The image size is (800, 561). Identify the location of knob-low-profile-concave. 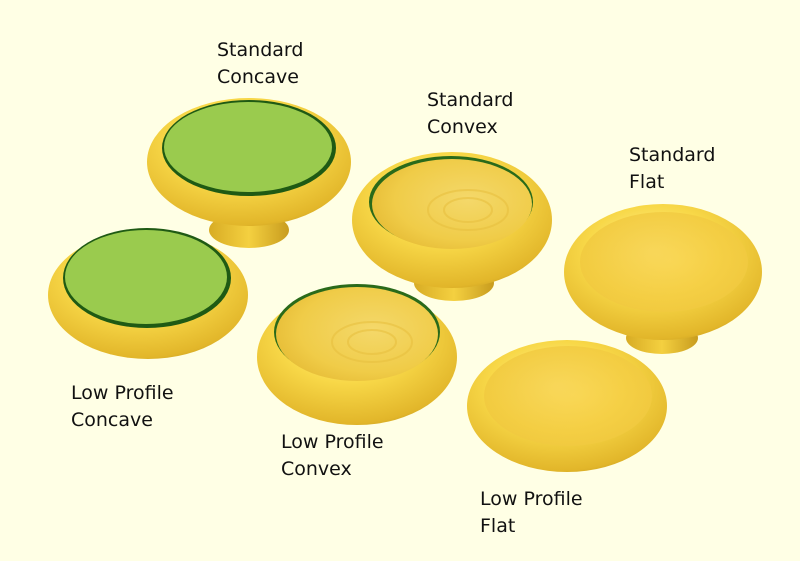
(148, 293).